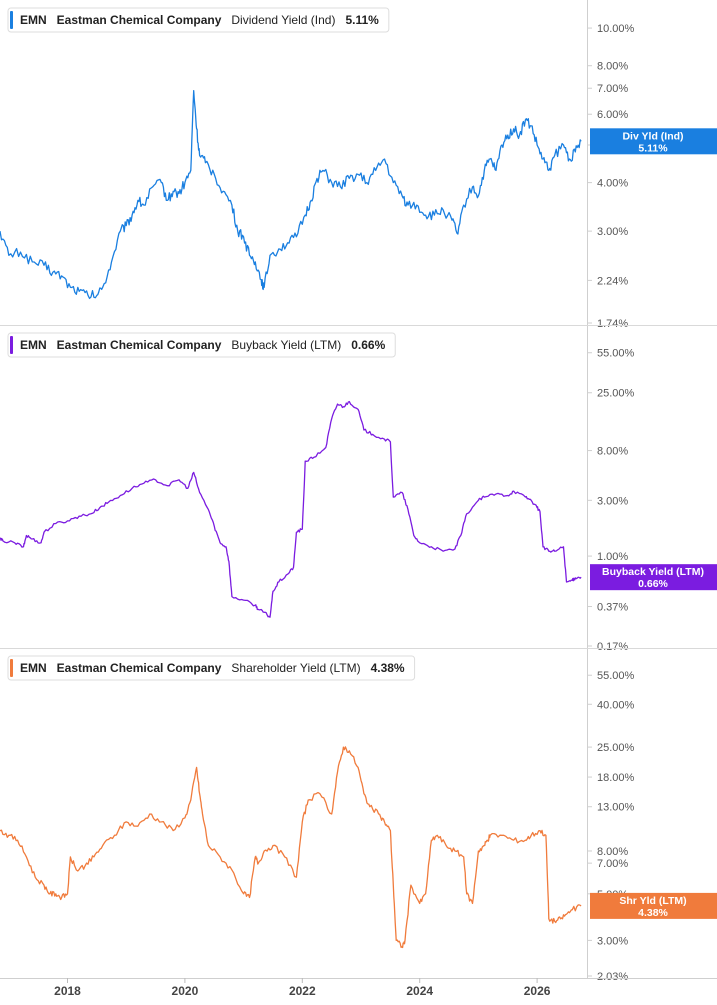  I want to click on x-tick-label: 2026, so click(537, 991).